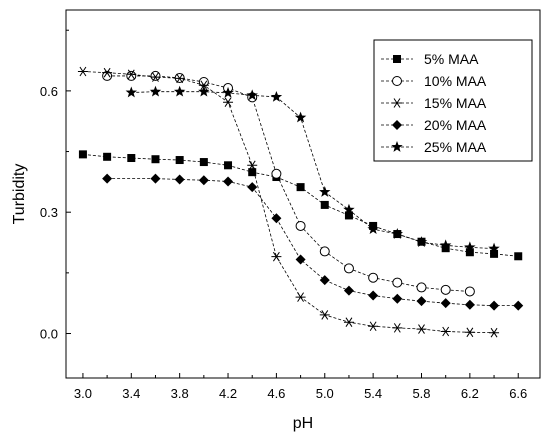 This screenshot has height=440, width=550. I want to click on legend-item: 10% MAA, so click(434, 81).